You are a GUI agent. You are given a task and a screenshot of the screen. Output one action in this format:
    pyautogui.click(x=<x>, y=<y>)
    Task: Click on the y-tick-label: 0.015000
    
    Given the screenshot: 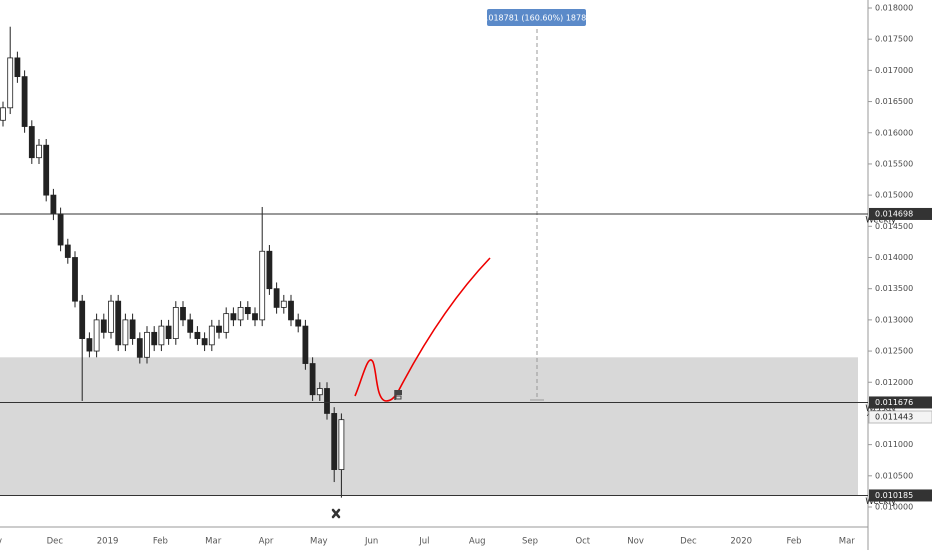 What is the action you would take?
    pyautogui.click(x=894, y=195)
    